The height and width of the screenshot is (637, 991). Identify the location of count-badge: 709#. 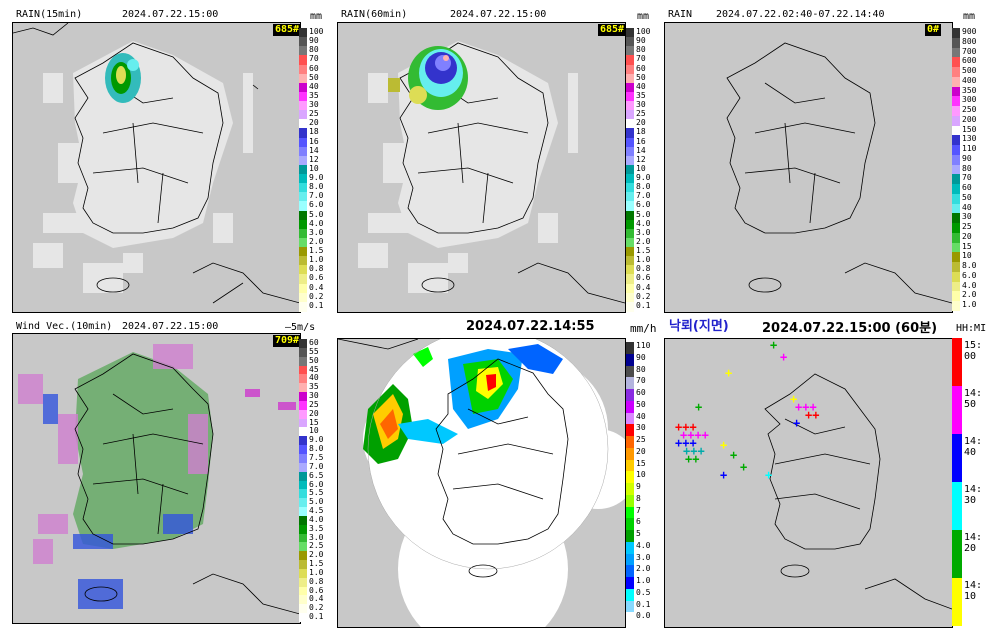
(287, 341).